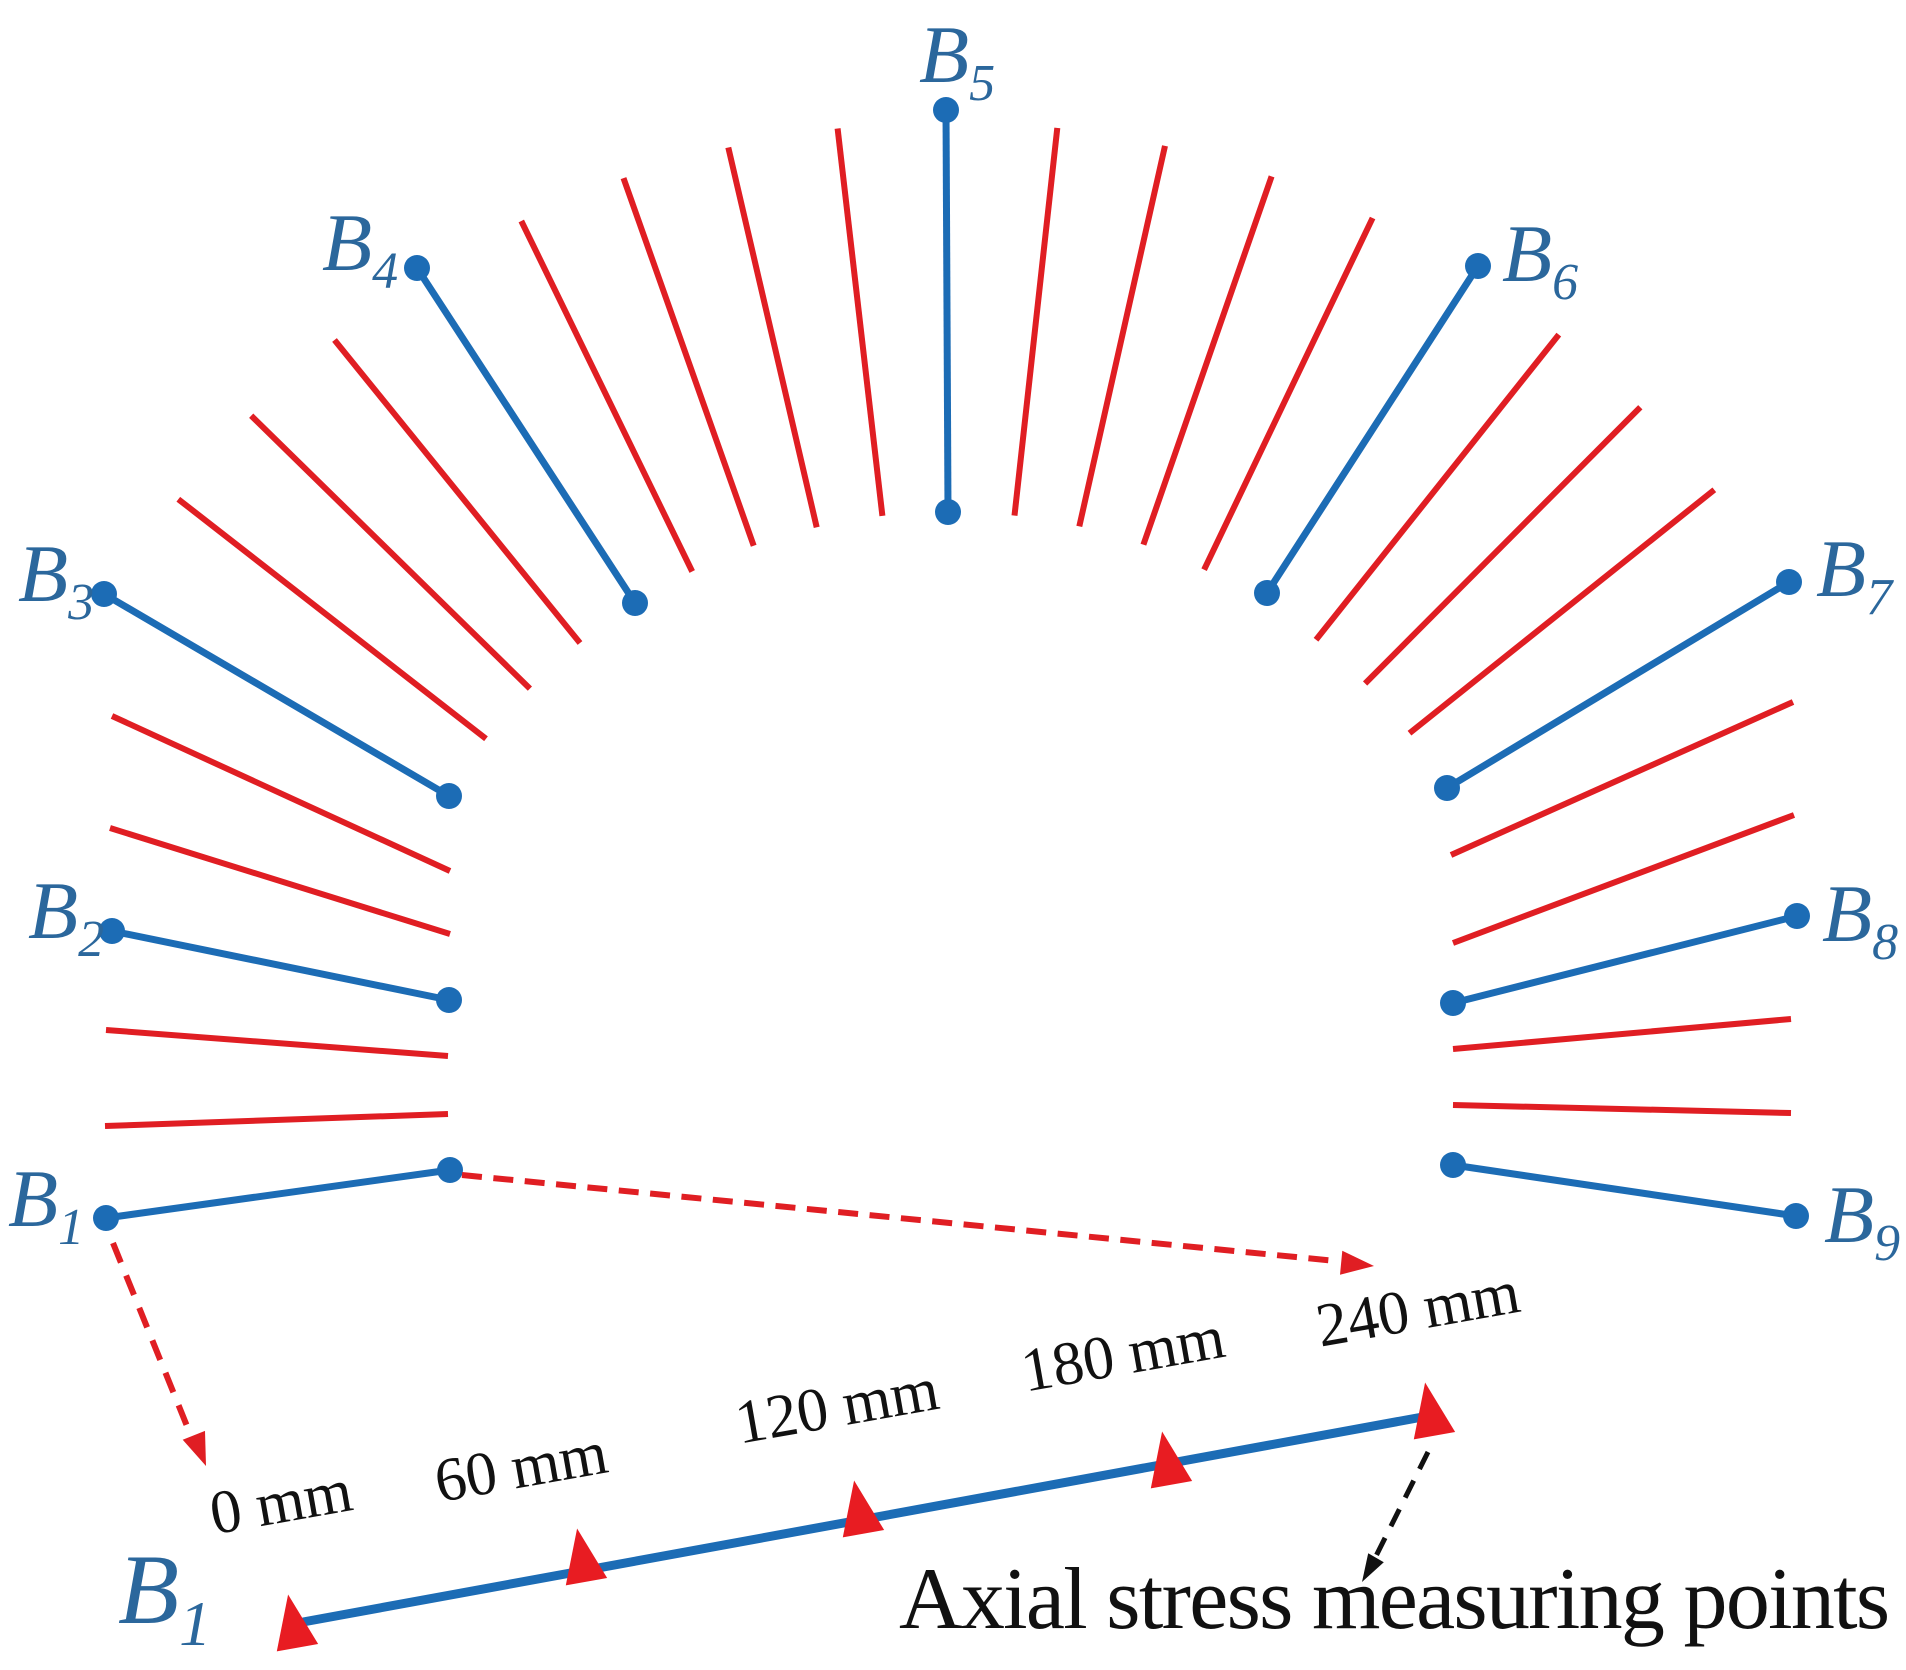 This screenshot has height=1670, width=1906. I want to click on svg-text: Axial stress measuring points, so click(1393, 1599).